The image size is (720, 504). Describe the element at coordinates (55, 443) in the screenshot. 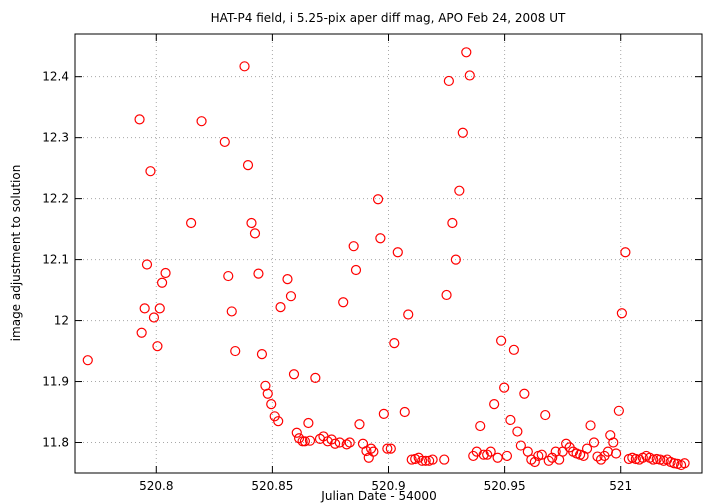

I see `y-tick-label: 11.8` at that location.